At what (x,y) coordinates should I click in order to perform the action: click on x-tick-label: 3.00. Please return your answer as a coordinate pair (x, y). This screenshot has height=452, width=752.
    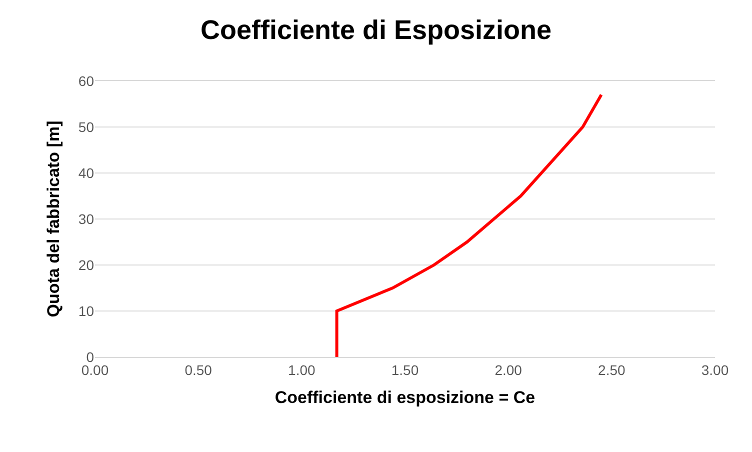
    Looking at the image, I should click on (715, 370).